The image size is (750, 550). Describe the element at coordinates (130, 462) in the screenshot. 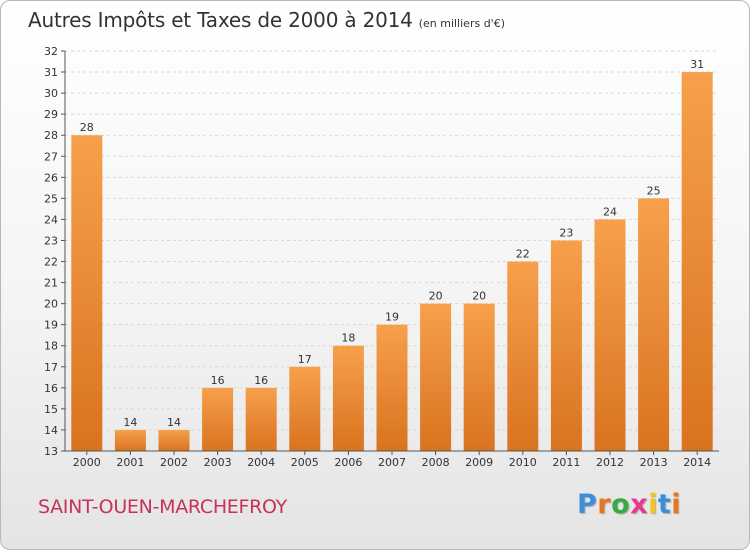

I see `x-tick-label: 2001` at that location.